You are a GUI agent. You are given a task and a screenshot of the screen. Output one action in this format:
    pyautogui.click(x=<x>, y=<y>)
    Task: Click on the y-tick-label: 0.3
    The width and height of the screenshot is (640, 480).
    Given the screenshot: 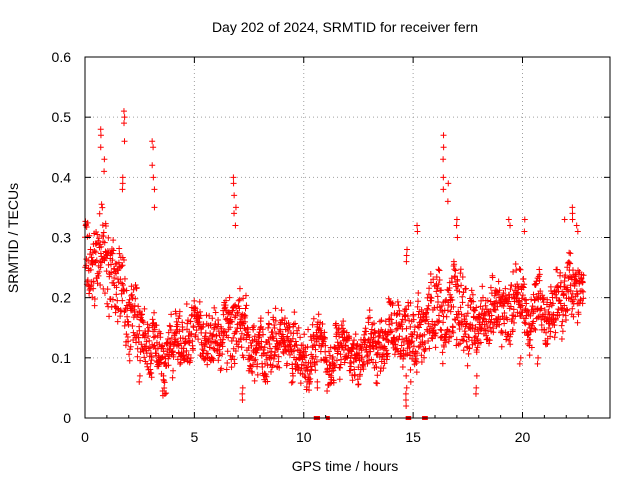 What is the action you would take?
    pyautogui.click(x=62, y=238)
    